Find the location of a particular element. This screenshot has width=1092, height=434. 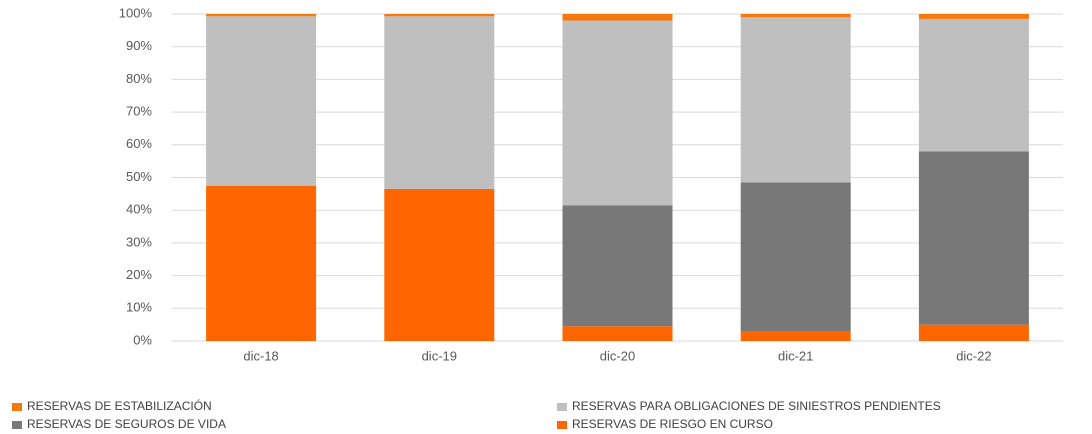

y-tick-label: 70% is located at coordinates (139, 111).